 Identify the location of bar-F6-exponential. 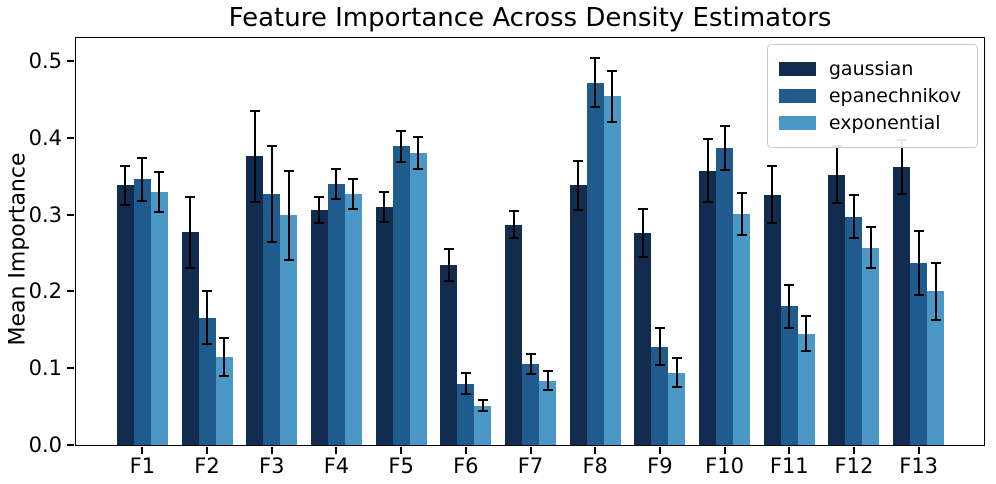
(483, 425).